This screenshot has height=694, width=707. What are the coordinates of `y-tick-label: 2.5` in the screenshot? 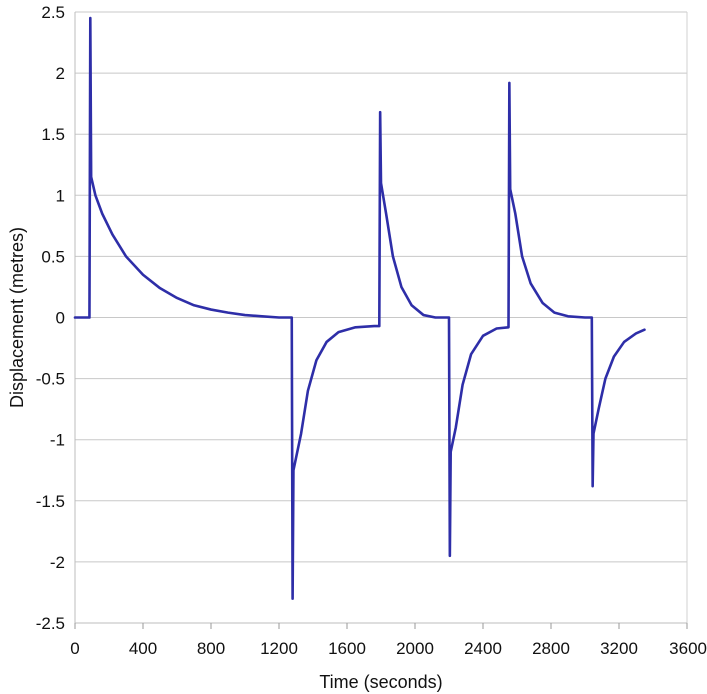 It's located at (53, 12).